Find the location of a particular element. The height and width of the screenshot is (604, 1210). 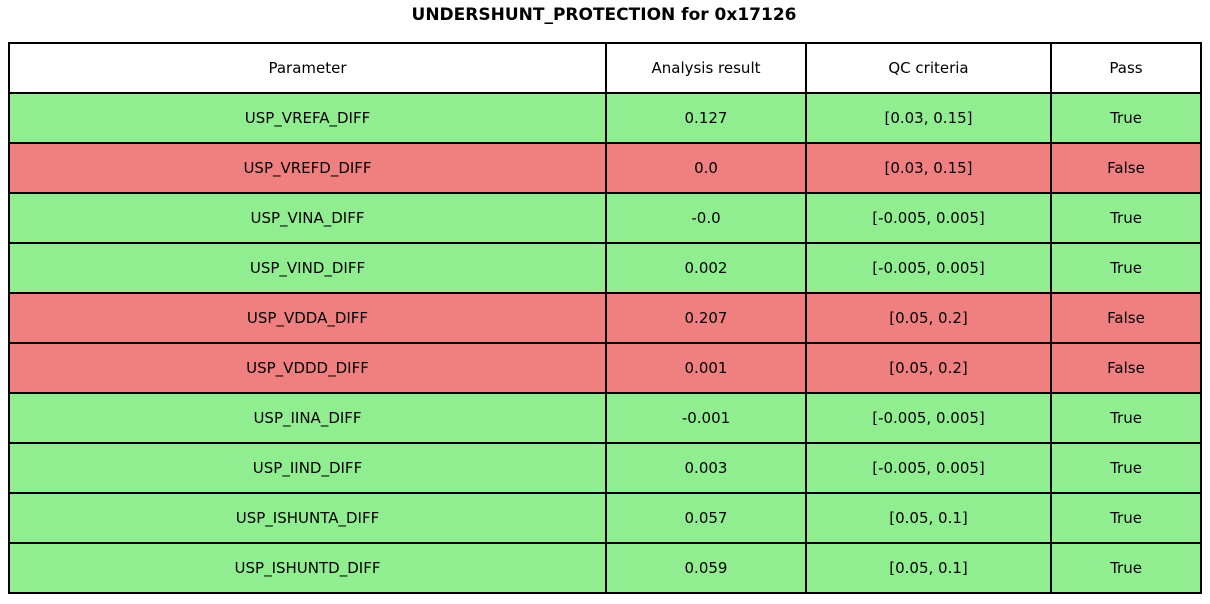

cell-analysis-result: -0.001 is located at coordinates (706, 418).